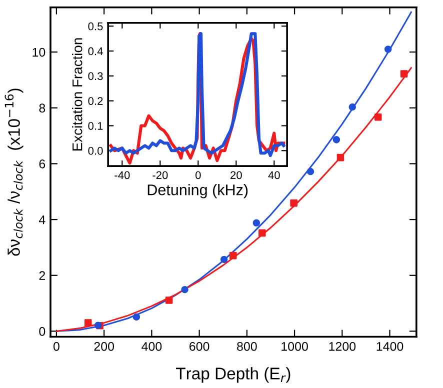  What do you see at coordinates (95, 150) in the screenshot?
I see `y-tick-label: 0.0` at bounding box center [95, 150].